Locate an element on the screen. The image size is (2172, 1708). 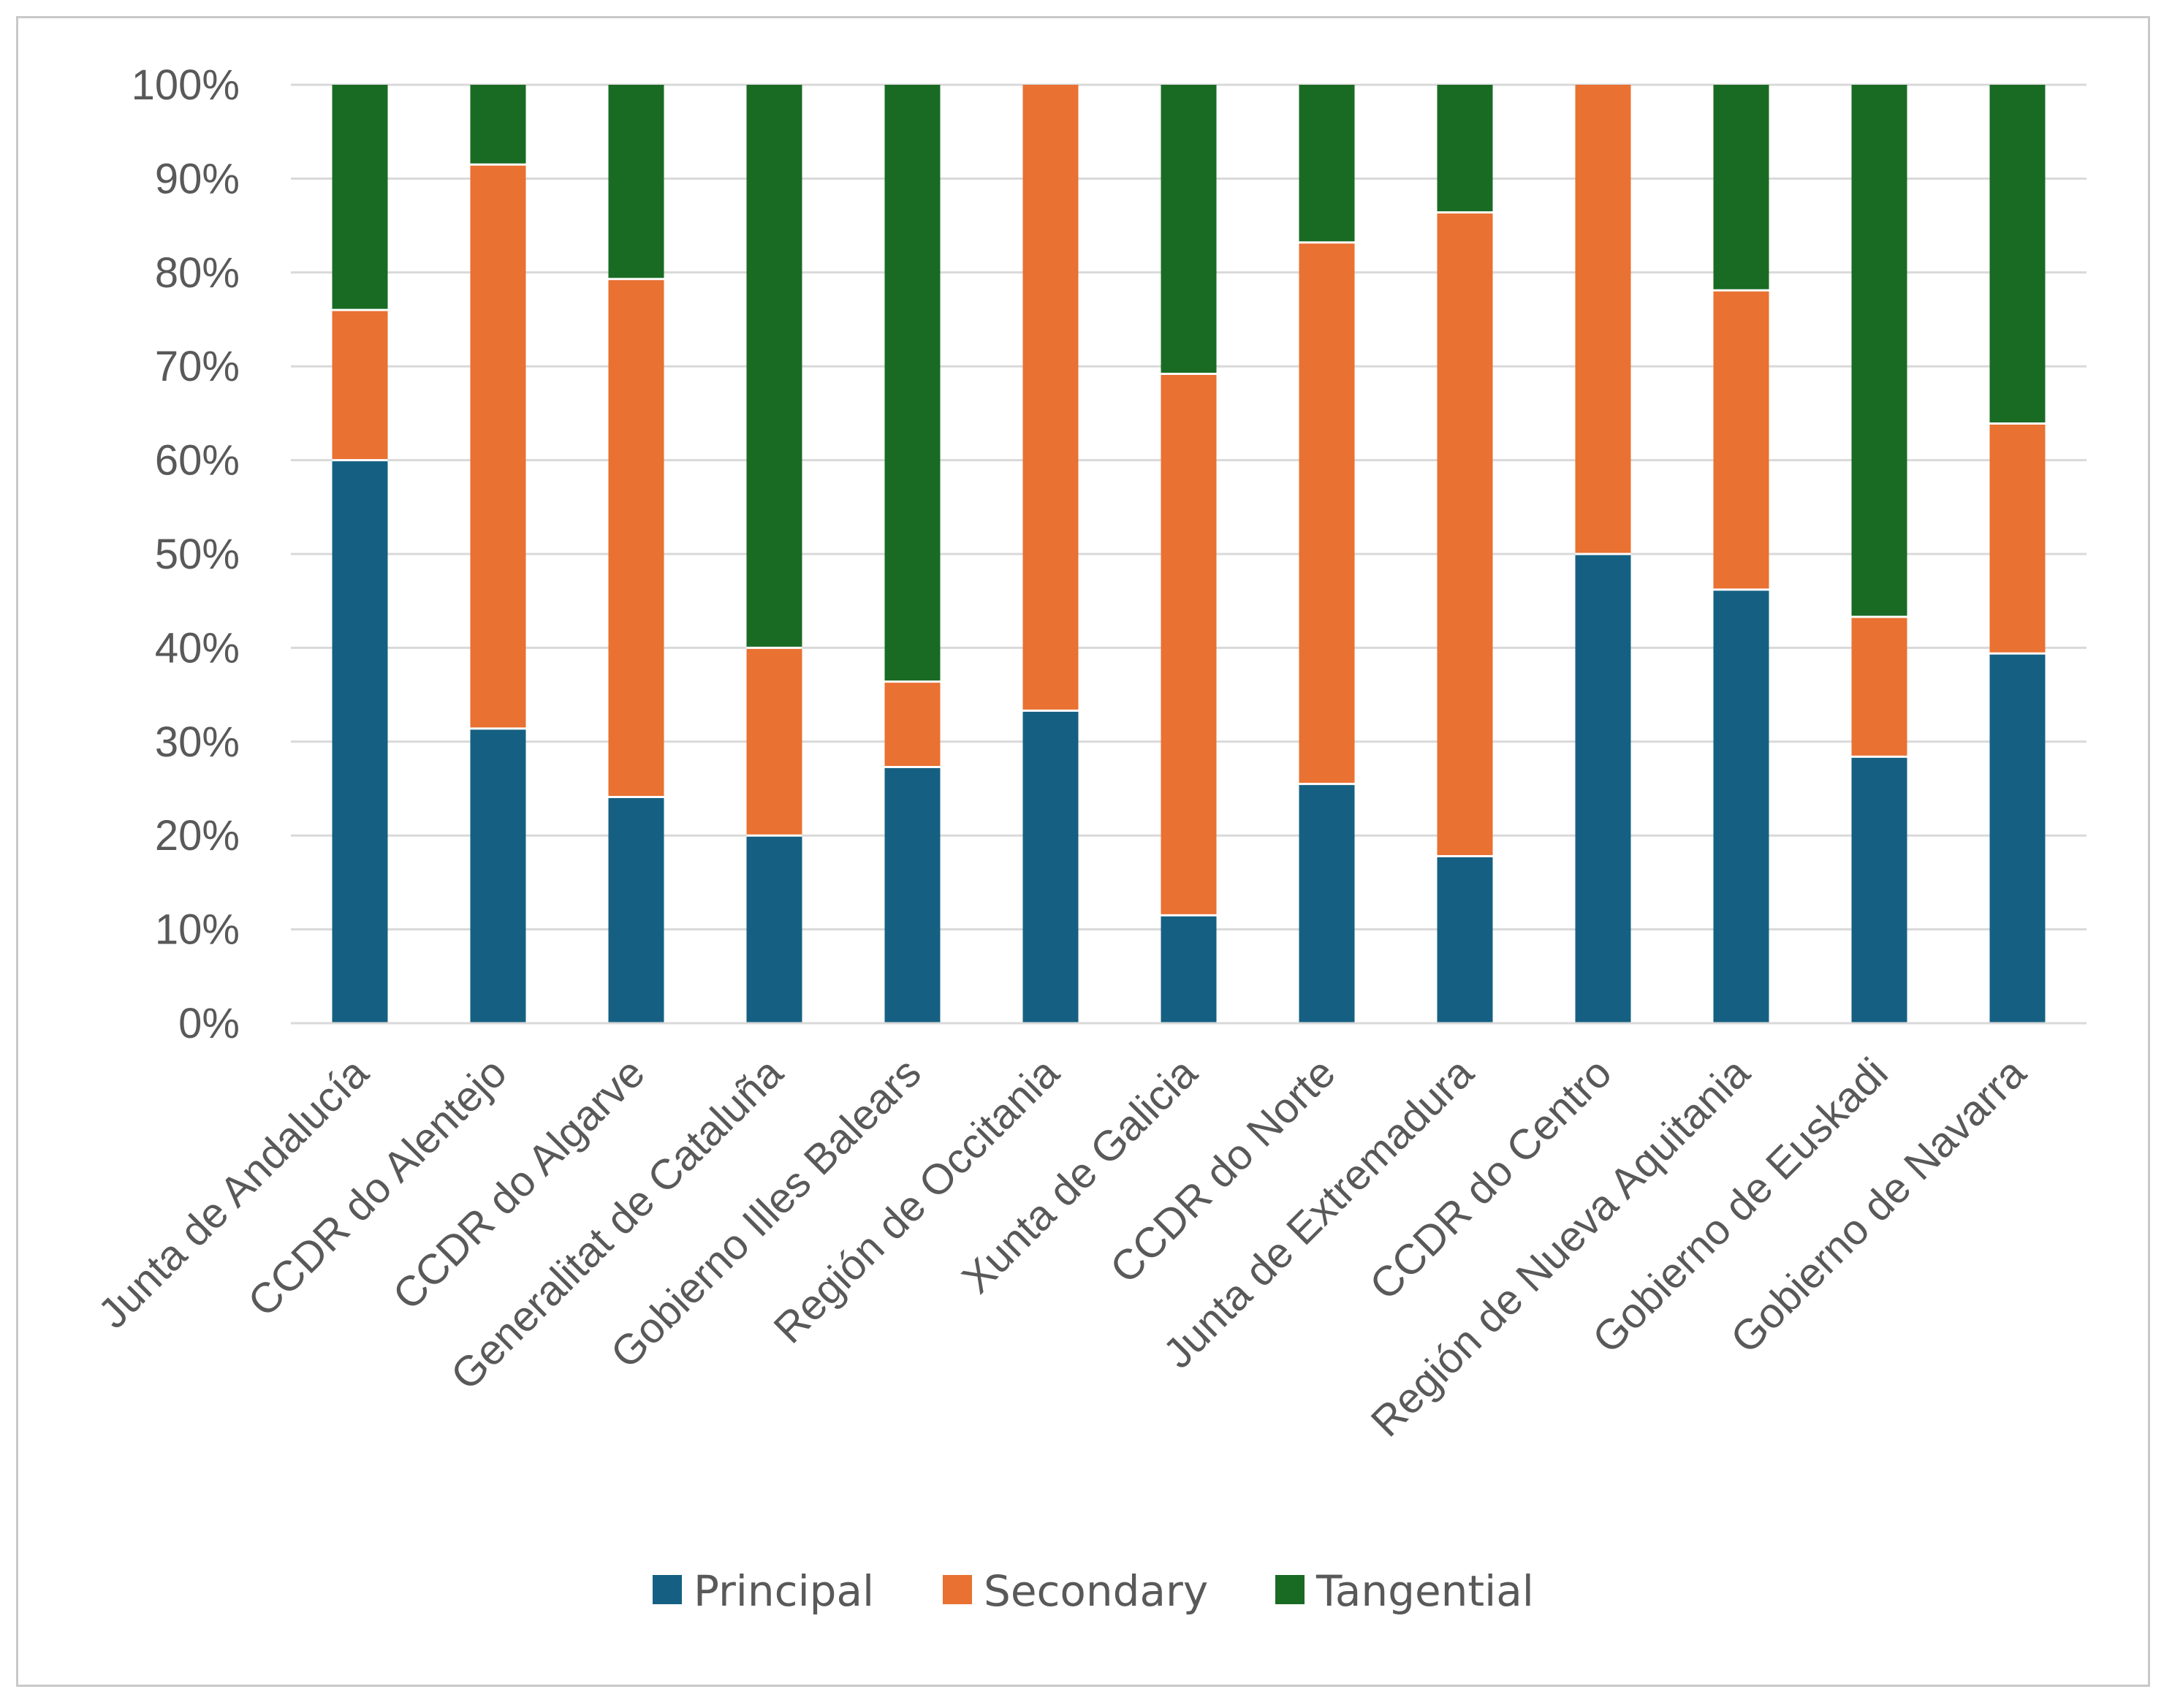
y-tick-label: 60% is located at coordinates (197, 461).